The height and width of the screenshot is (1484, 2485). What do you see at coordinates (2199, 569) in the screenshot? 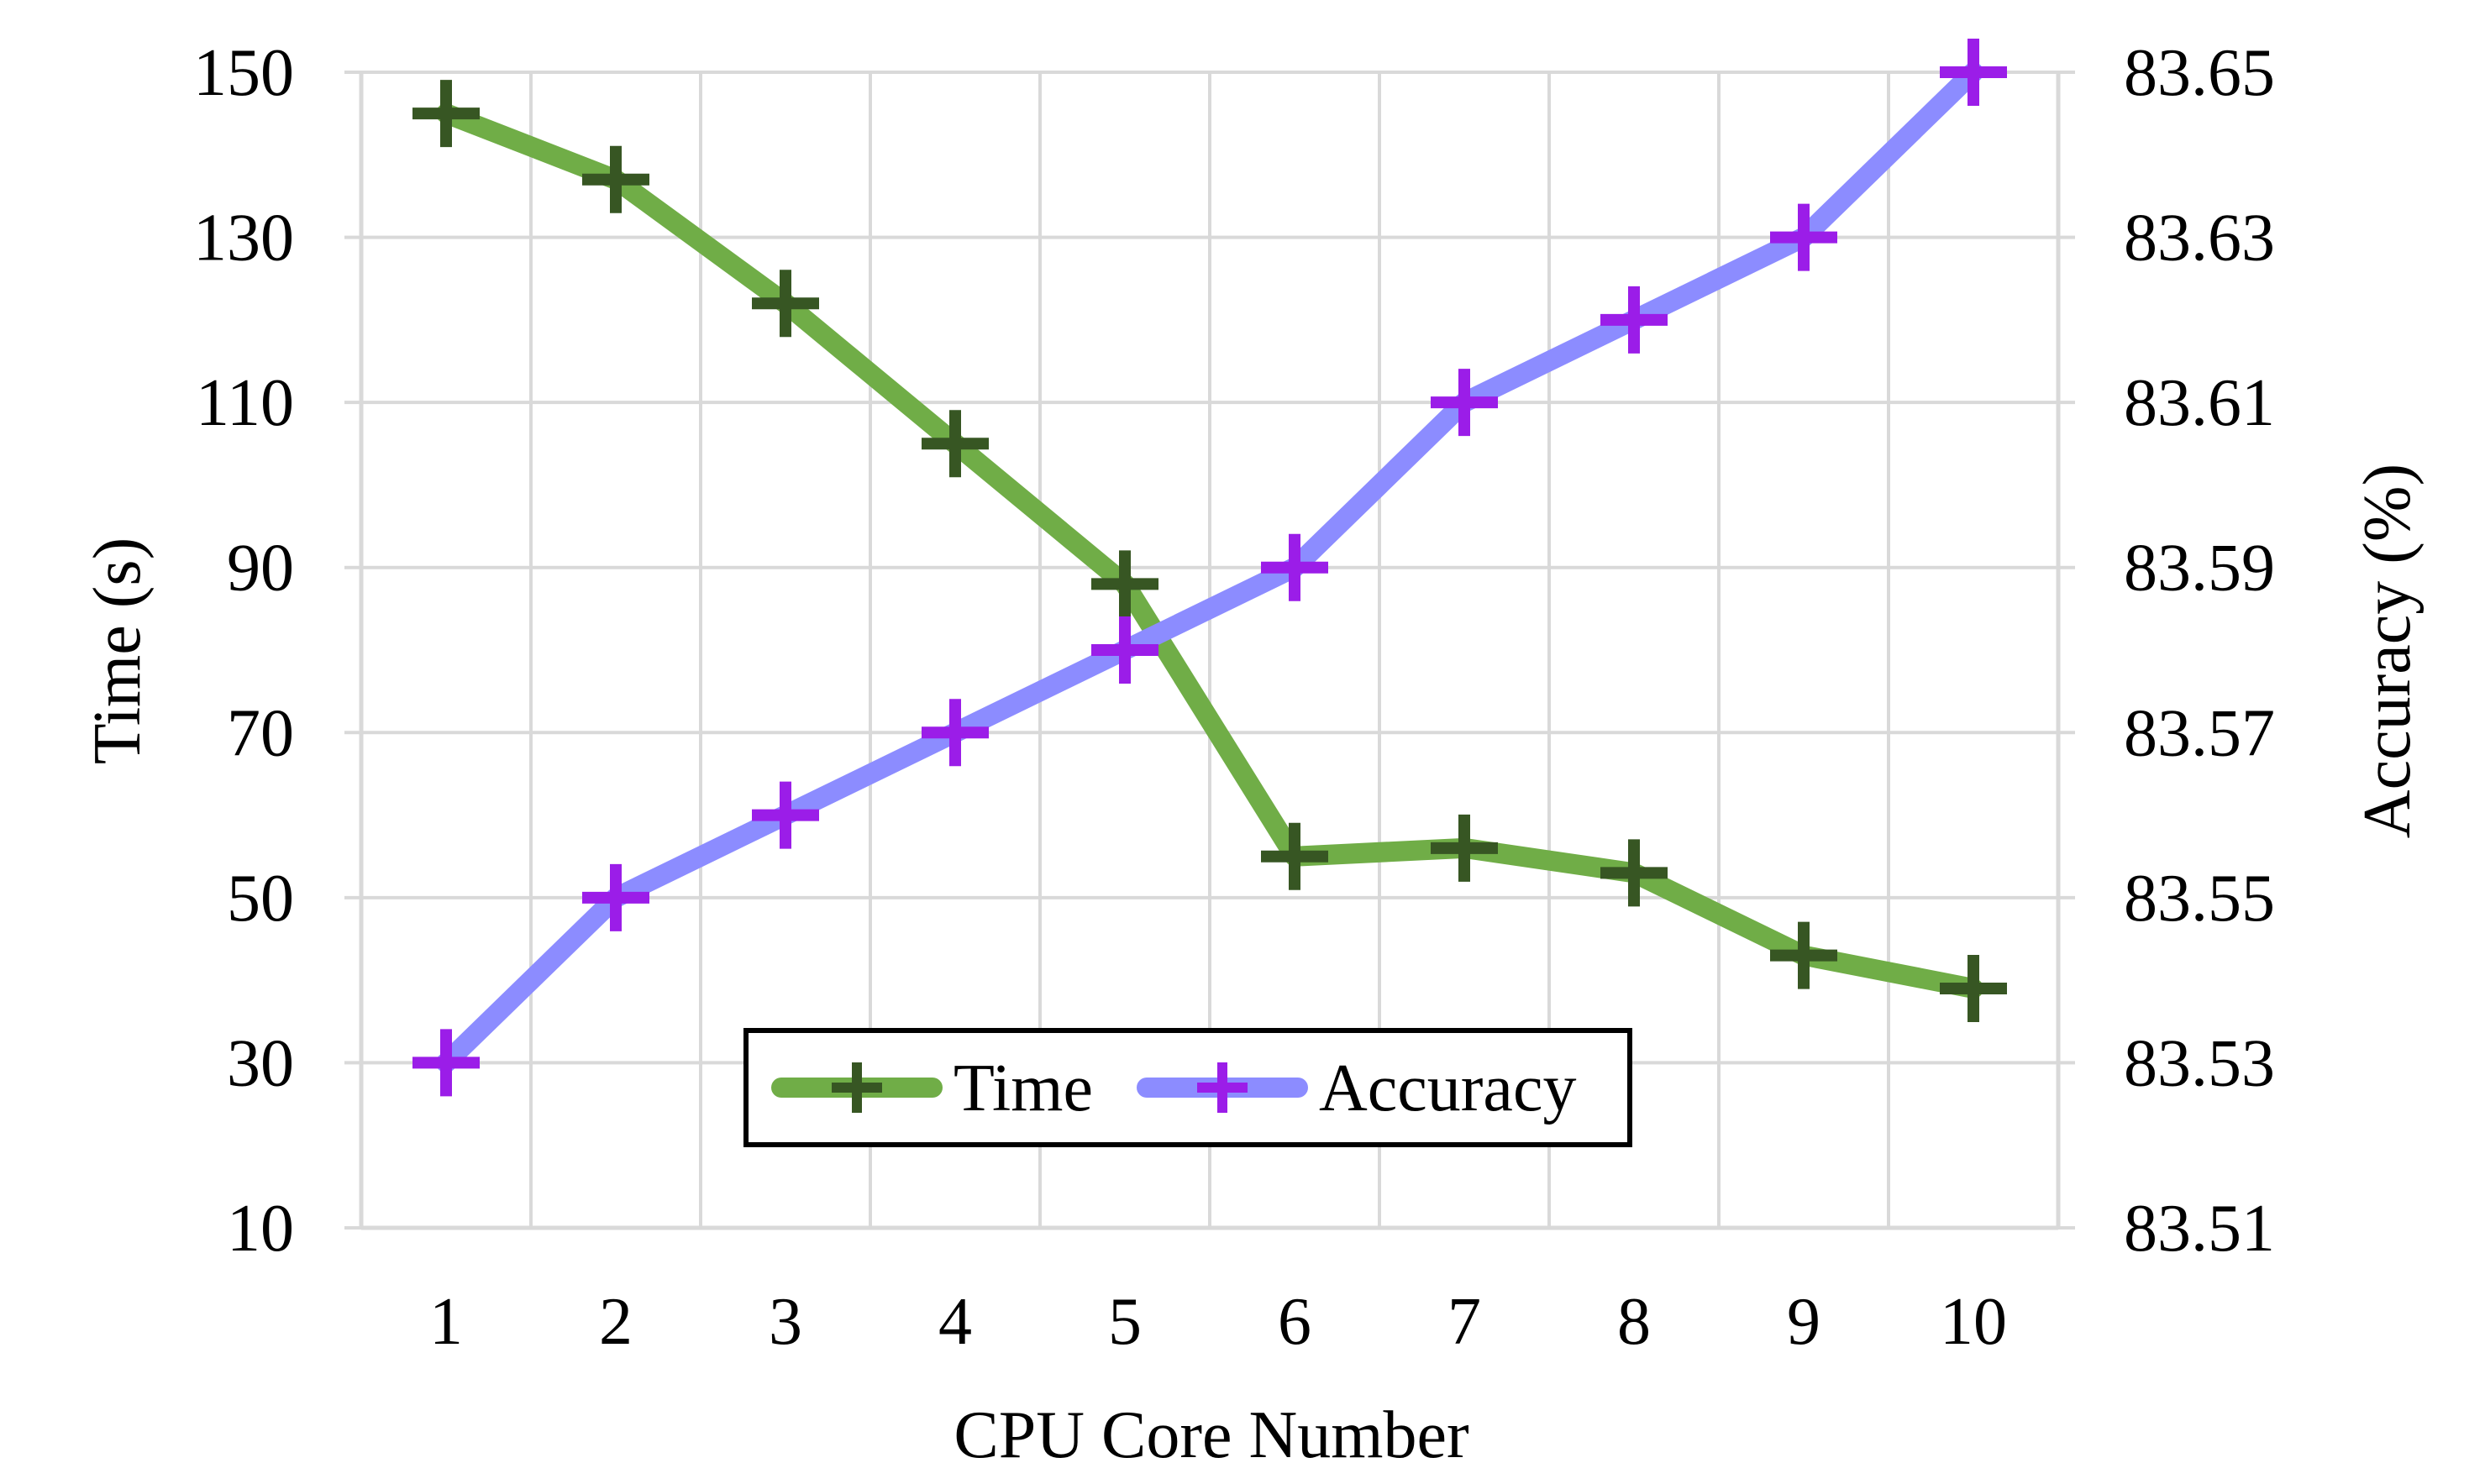
I see `right-tick-label: 83.59` at bounding box center [2199, 569].